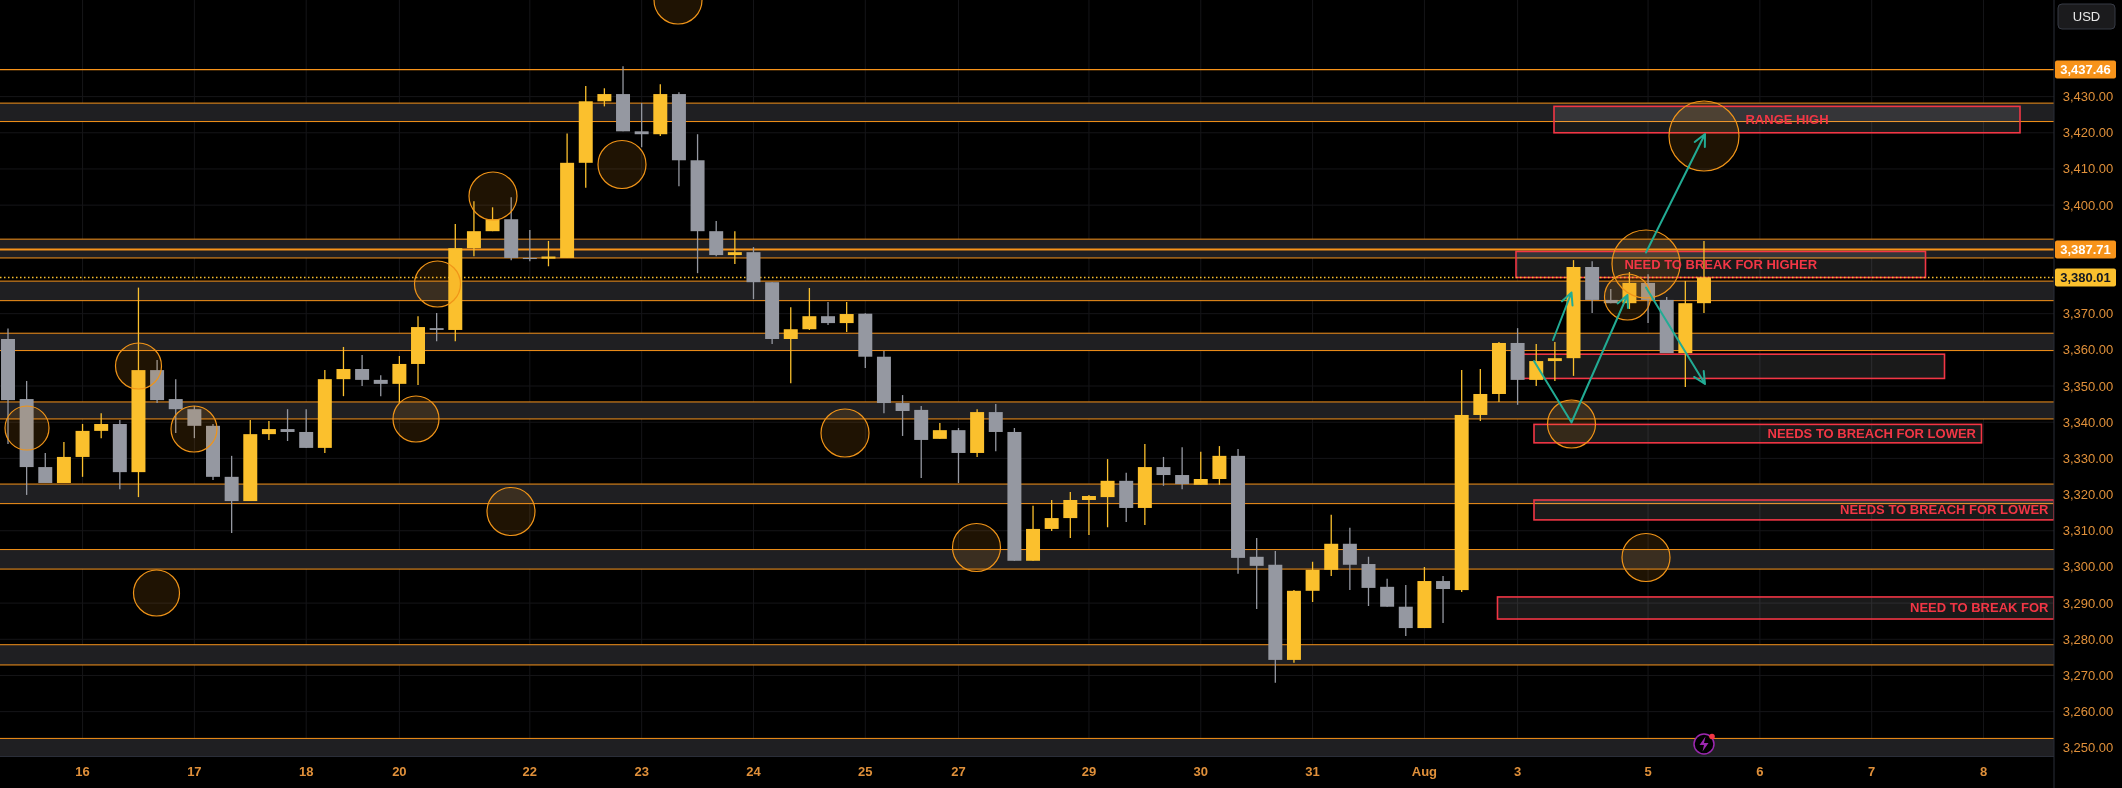  Describe the element at coordinates (2088, 603) in the screenshot. I see `y-tick-label: 3,290.00` at that location.